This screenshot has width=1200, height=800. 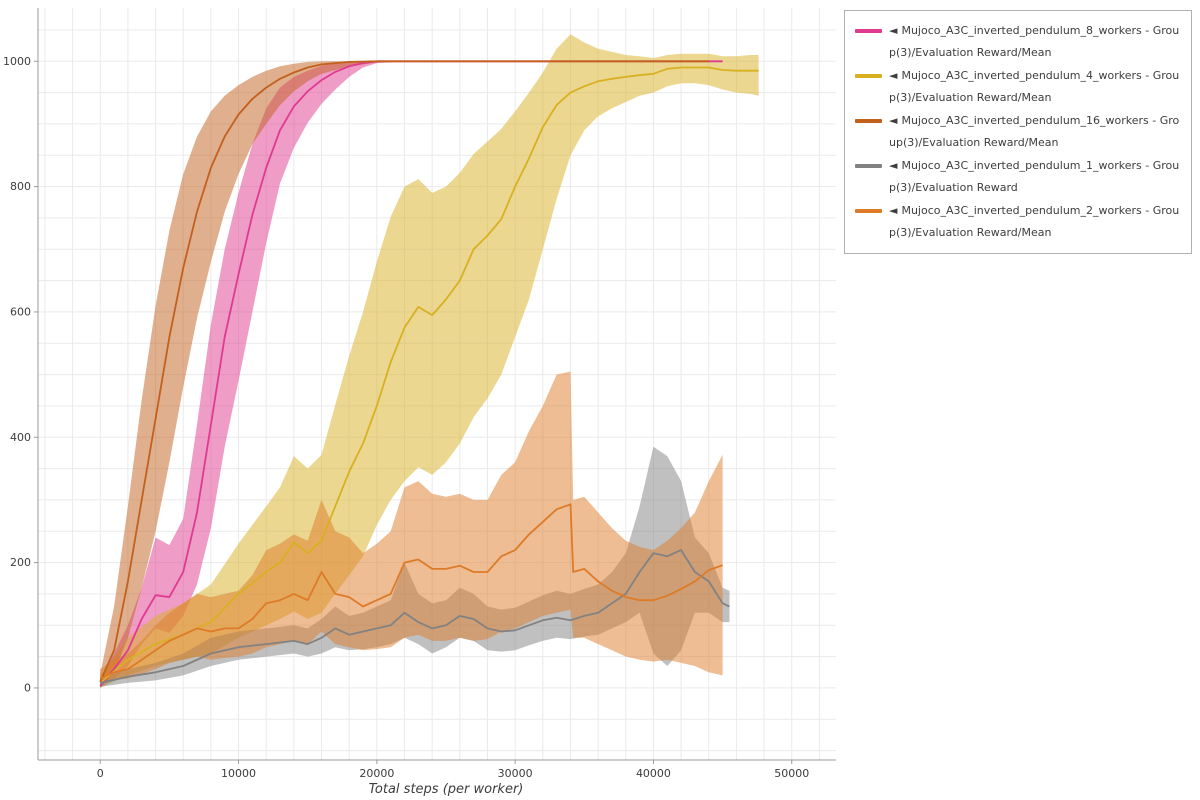 What do you see at coordinates (20, 186) in the screenshot?
I see `y-tick-label: 800` at bounding box center [20, 186].